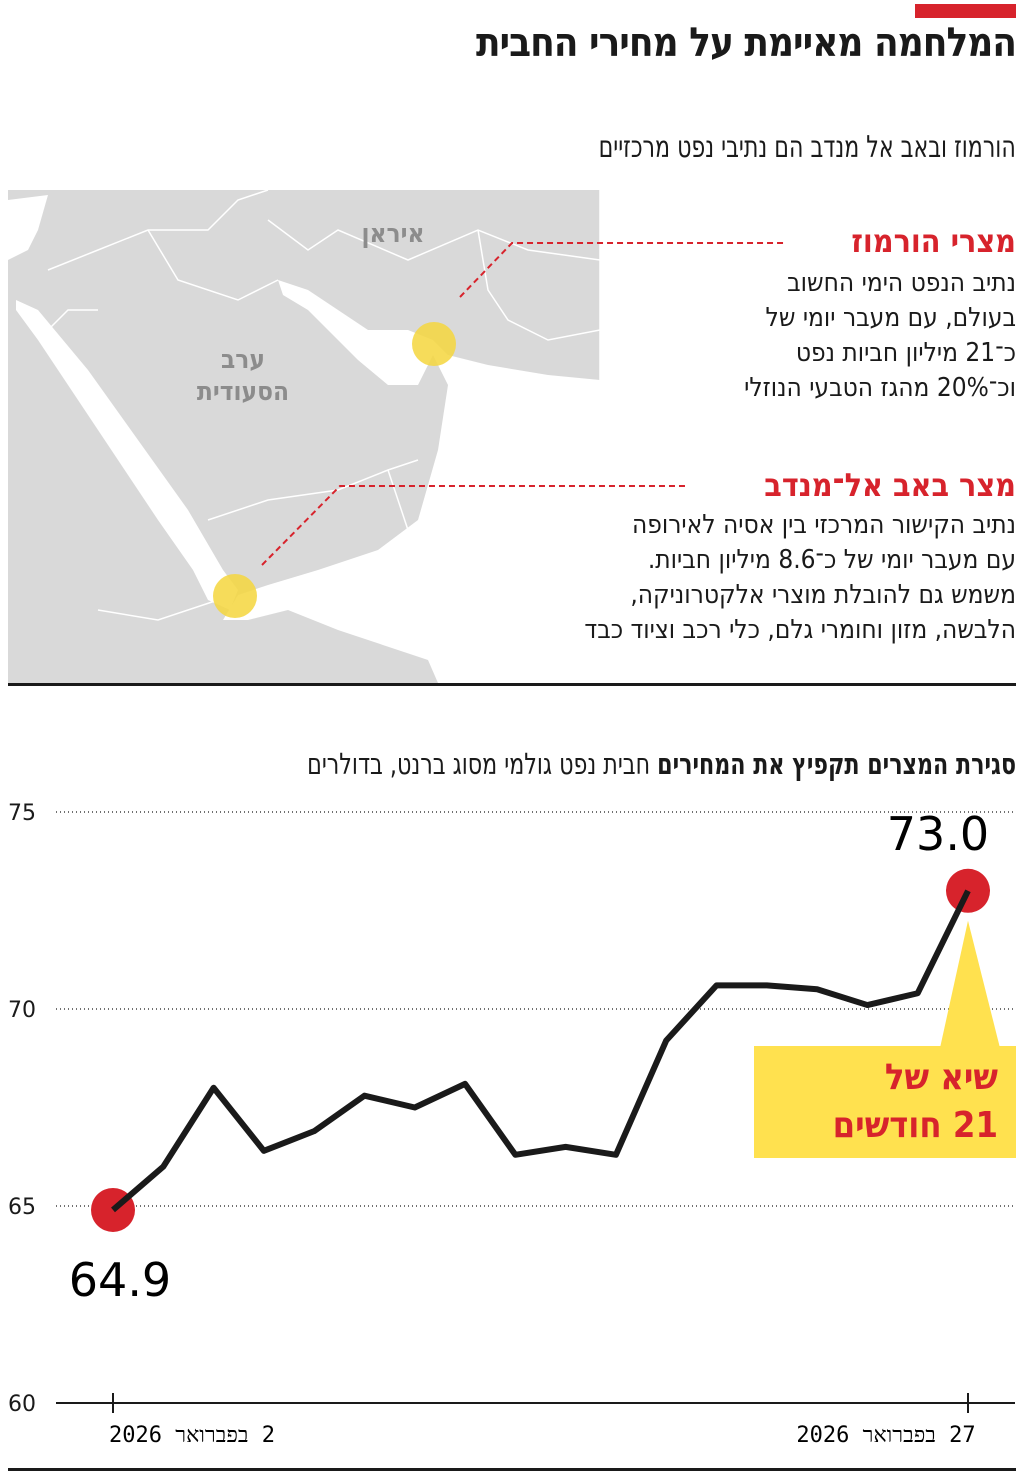  Describe the element at coordinates (22, 1010) in the screenshot. I see `y-tick-label: 70` at that location.